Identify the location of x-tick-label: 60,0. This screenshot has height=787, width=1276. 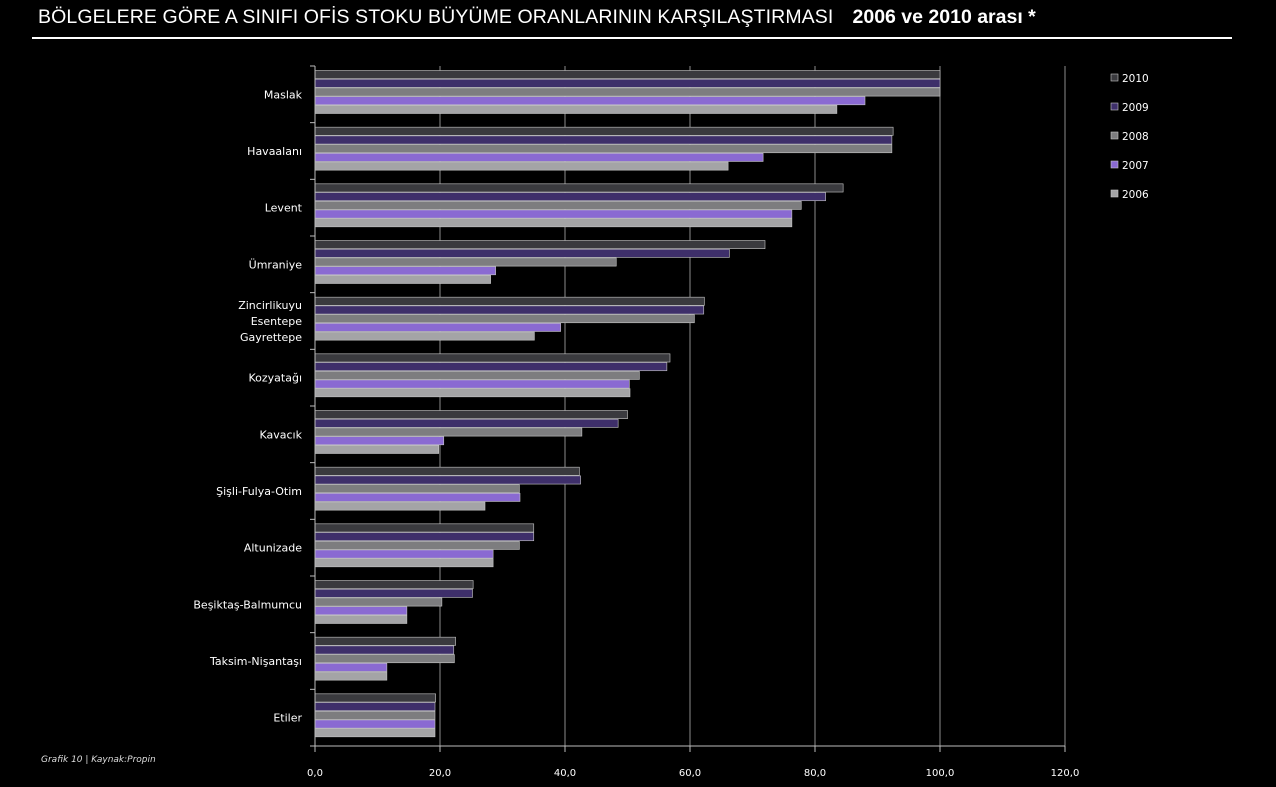
(690, 773).